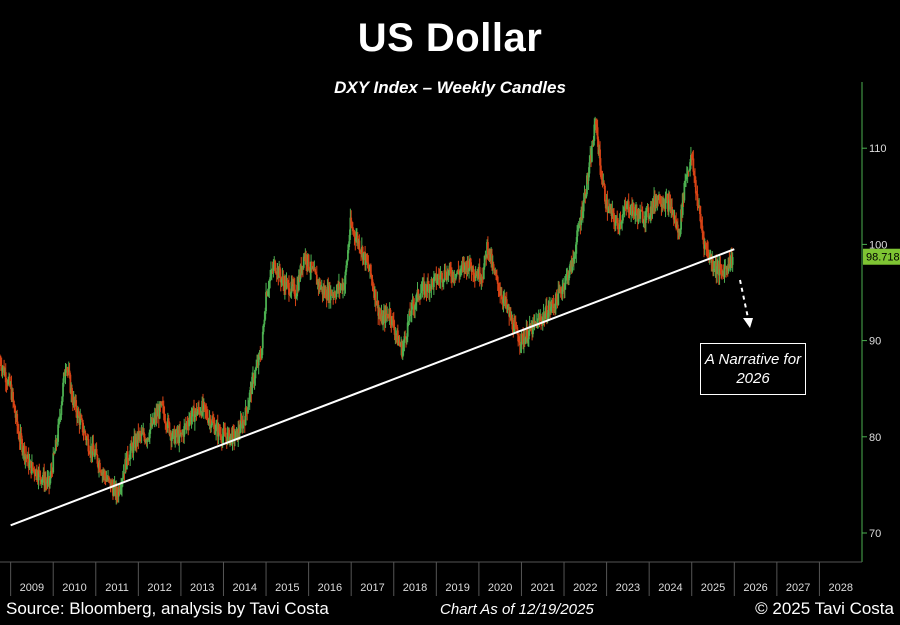 The image size is (900, 625). What do you see at coordinates (840, 588) in the screenshot?
I see `x-tick-label: 2028` at bounding box center [840, 588].